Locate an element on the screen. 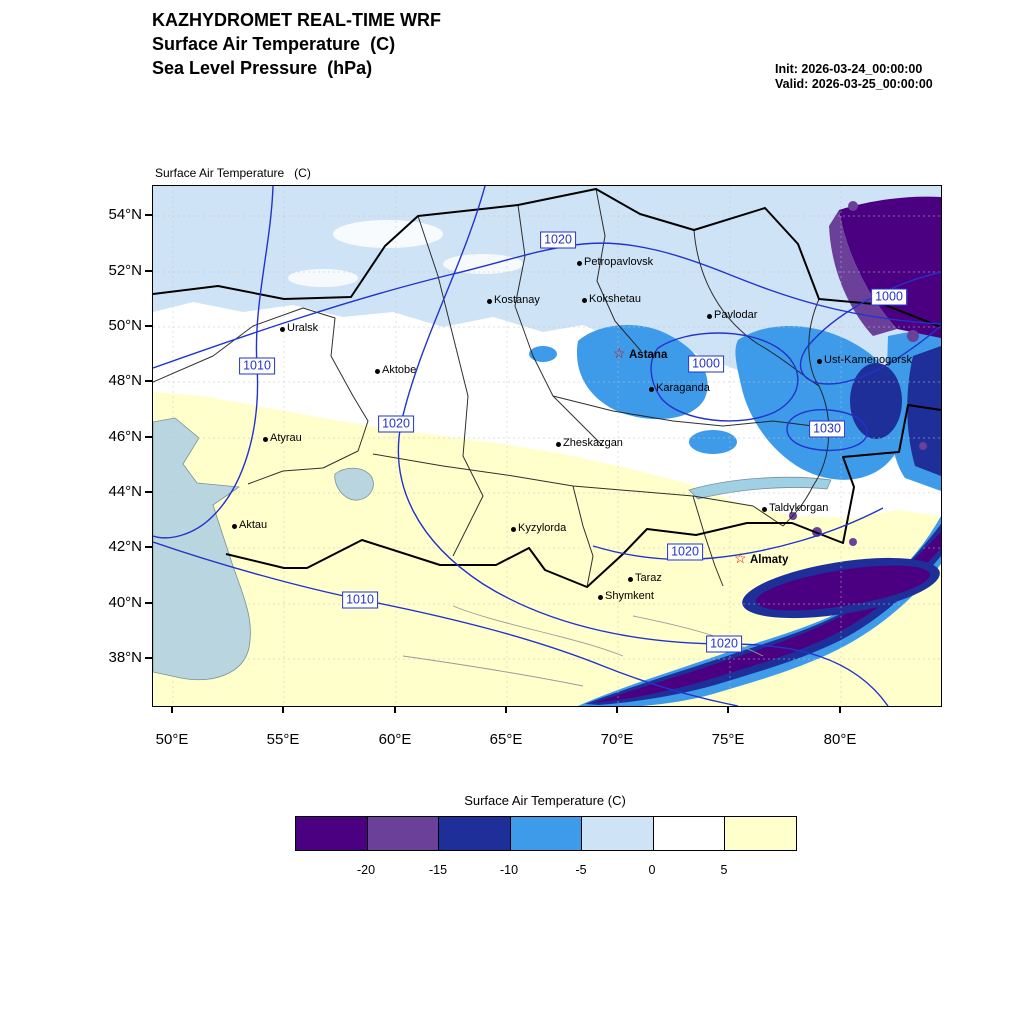  y-axis-label: 50°N is located at coordinates (125, 325).